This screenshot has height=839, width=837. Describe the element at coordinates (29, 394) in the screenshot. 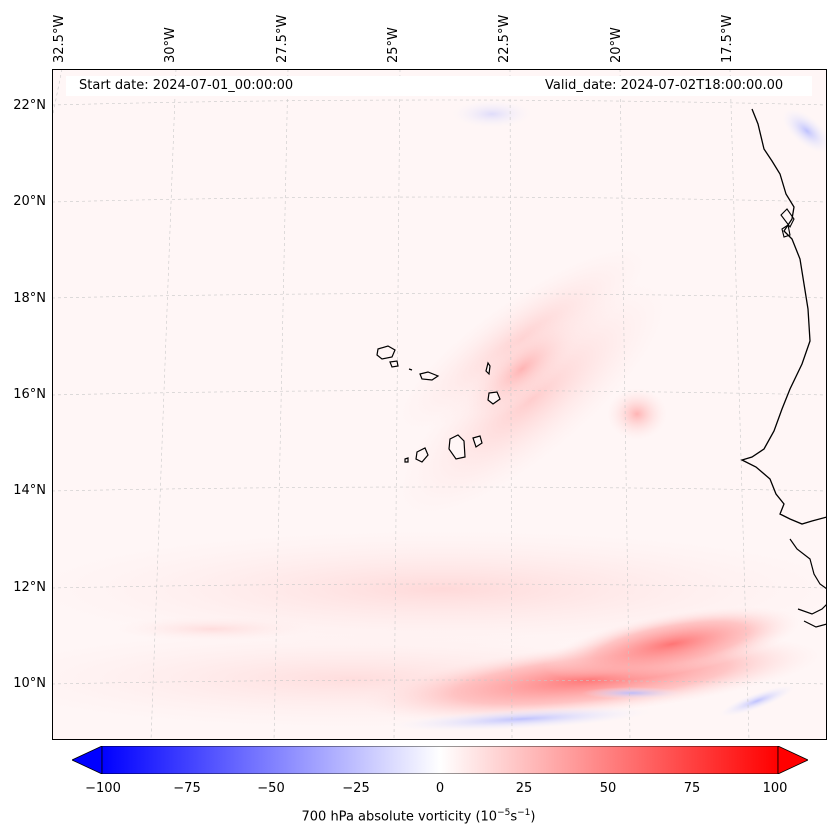

I see `lat-label-16n: 16°N` at that location.